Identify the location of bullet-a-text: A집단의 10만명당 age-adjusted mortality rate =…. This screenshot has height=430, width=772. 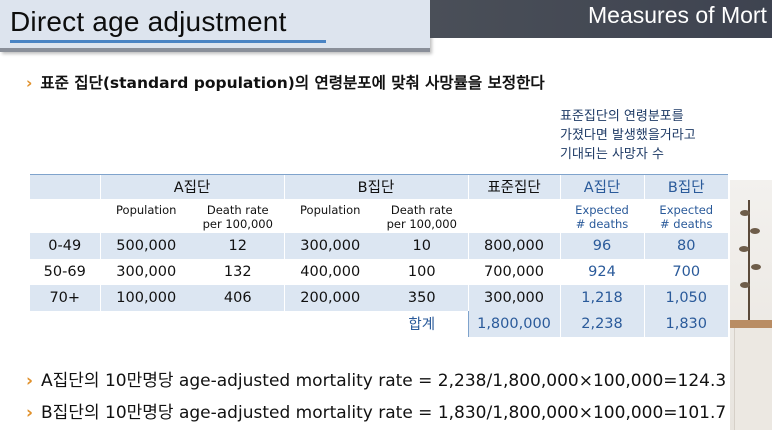
(384, 381).